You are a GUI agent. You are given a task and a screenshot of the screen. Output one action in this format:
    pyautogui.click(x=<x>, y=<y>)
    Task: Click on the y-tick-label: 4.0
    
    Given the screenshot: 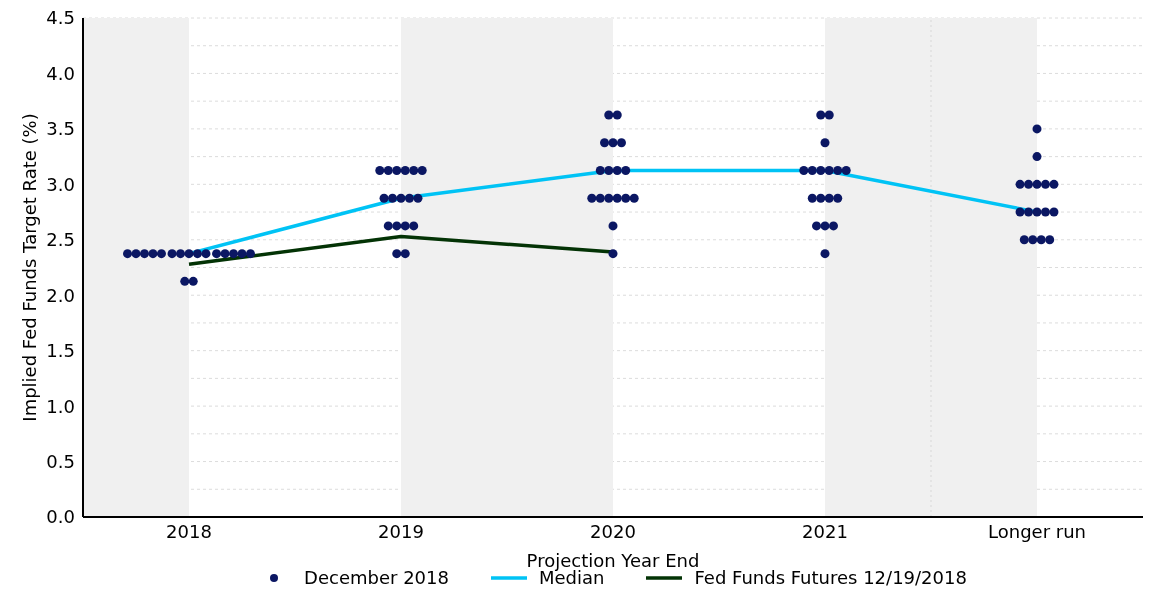 What is the action you would take?
    pyautogui.click(x=60, y=73)
    